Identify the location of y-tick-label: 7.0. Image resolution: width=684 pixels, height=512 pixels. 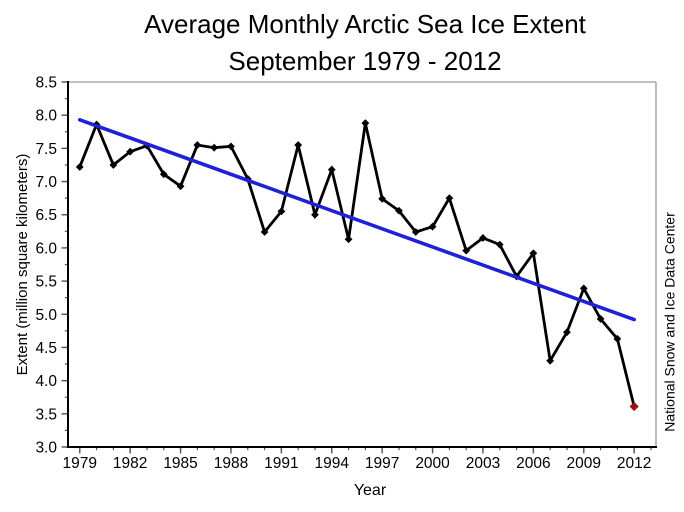
(46, 182).